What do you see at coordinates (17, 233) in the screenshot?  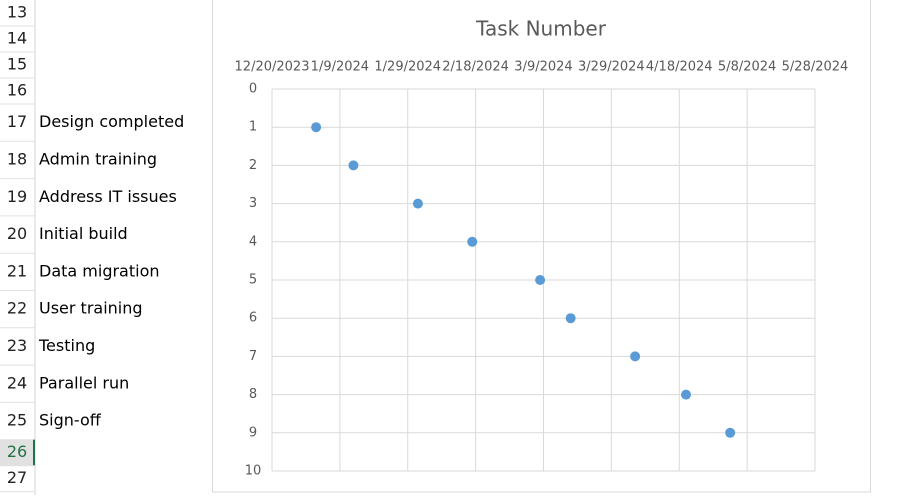 I see `row-number: 20` at bounding box center [17, 233].